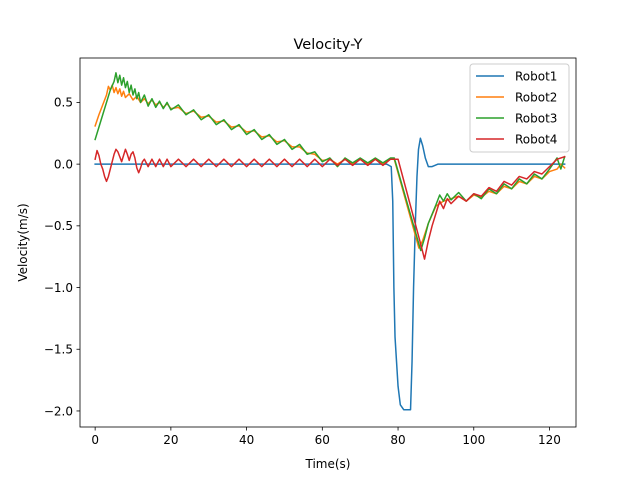  I want to click on legend: Robot1 Robot2 Robot3 Robot4, so click(519, 108).